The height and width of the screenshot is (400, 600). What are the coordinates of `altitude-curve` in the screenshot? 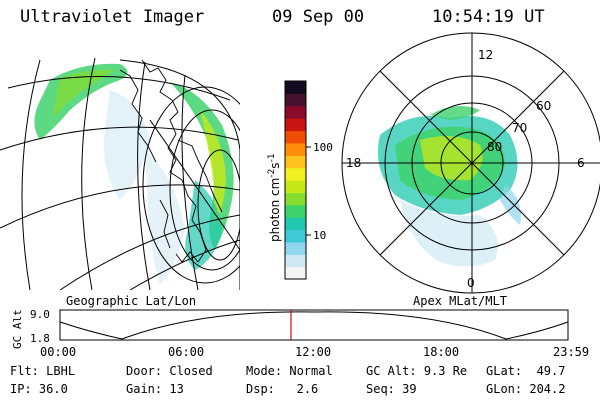 It's located at (314, 325).